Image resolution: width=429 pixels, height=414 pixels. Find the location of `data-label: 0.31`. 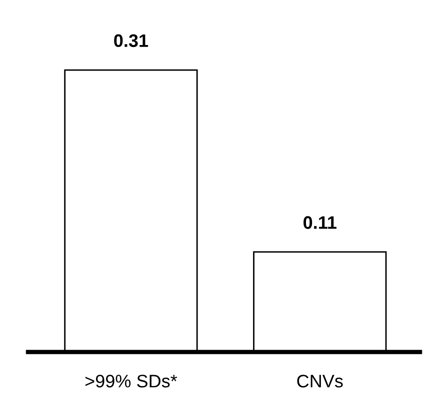

data-label: 0.31 is located at coordinates (131, 41).